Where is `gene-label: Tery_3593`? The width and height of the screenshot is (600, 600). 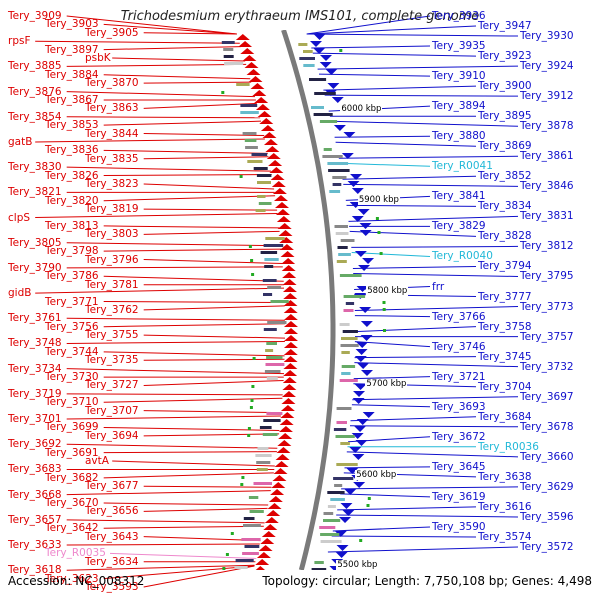
gene-label: Tery_3593 is located at coordinates (112, 587).